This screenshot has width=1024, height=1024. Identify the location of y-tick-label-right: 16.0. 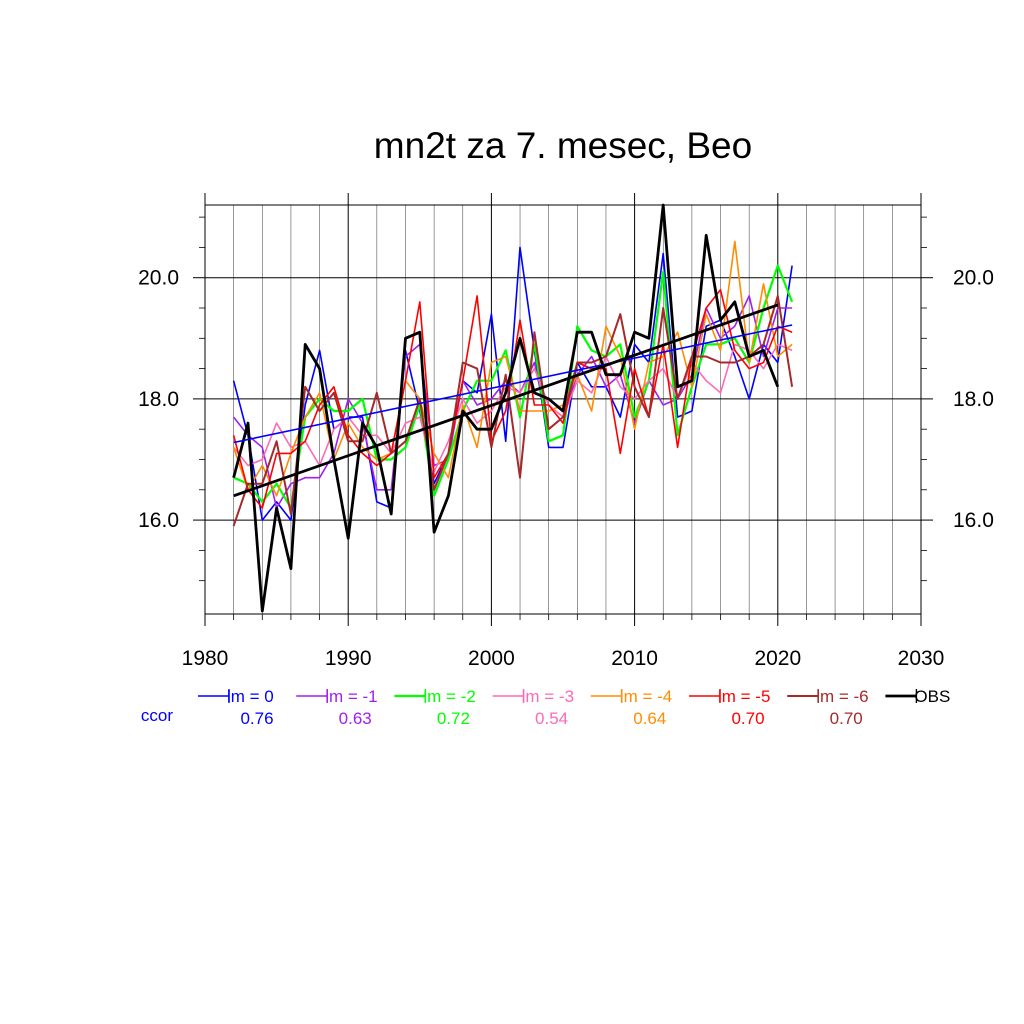
(973, 520).